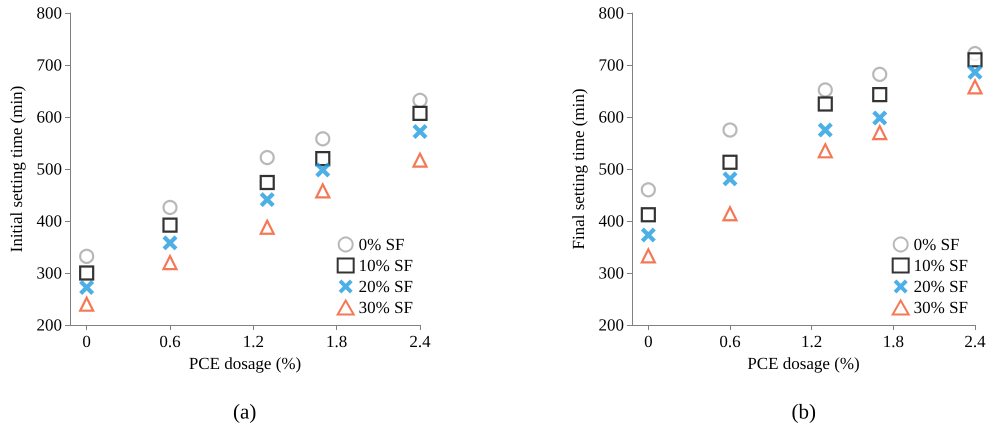 The width and height of the screenshot is (991, 428). What do you see at coordinates (16, 169) in the screenshot?
I see `y-axis-title: Initial setting time (min)` at bounding box center [16, 169].